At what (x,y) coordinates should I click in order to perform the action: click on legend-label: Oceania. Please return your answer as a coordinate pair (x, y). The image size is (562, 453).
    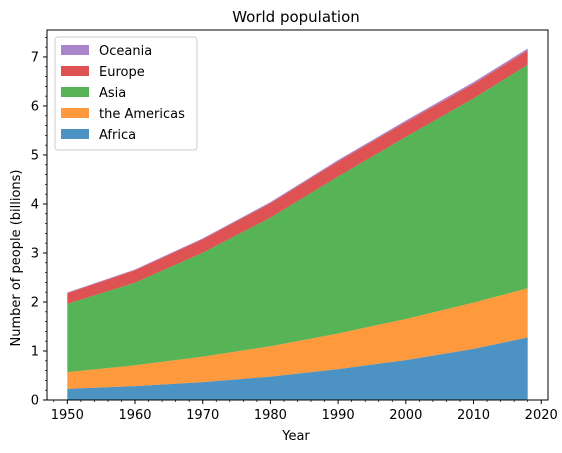
    Looking at the image, I should click on (125, 51).